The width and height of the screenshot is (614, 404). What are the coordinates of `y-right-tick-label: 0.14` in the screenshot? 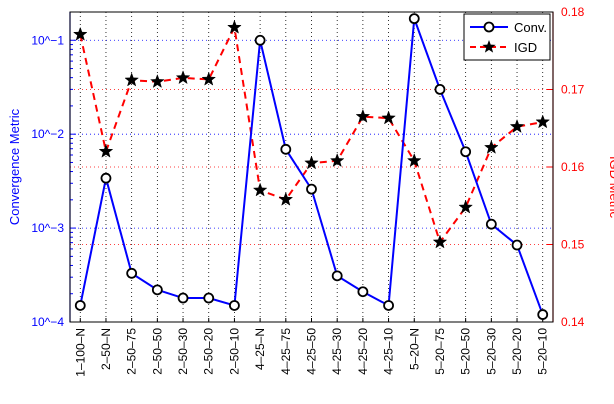 It's located at (573, 322).